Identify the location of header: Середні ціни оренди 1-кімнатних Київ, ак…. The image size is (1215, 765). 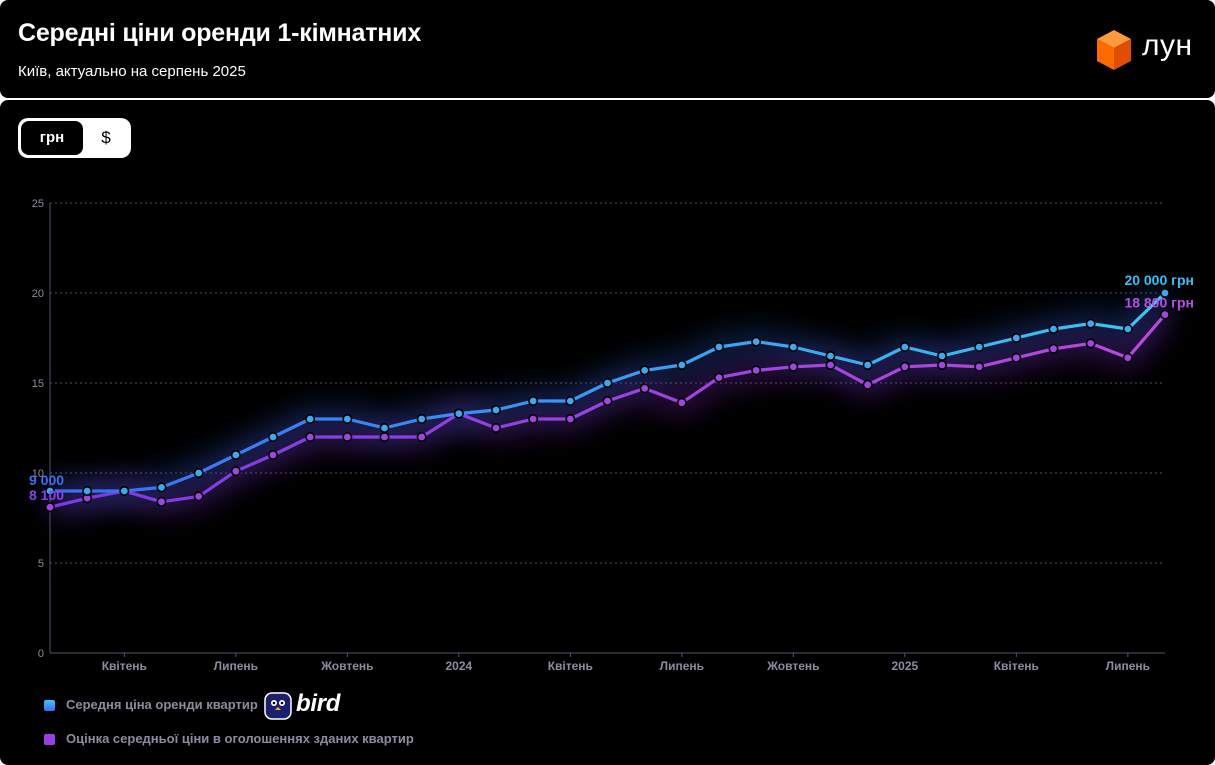
(607, 49).